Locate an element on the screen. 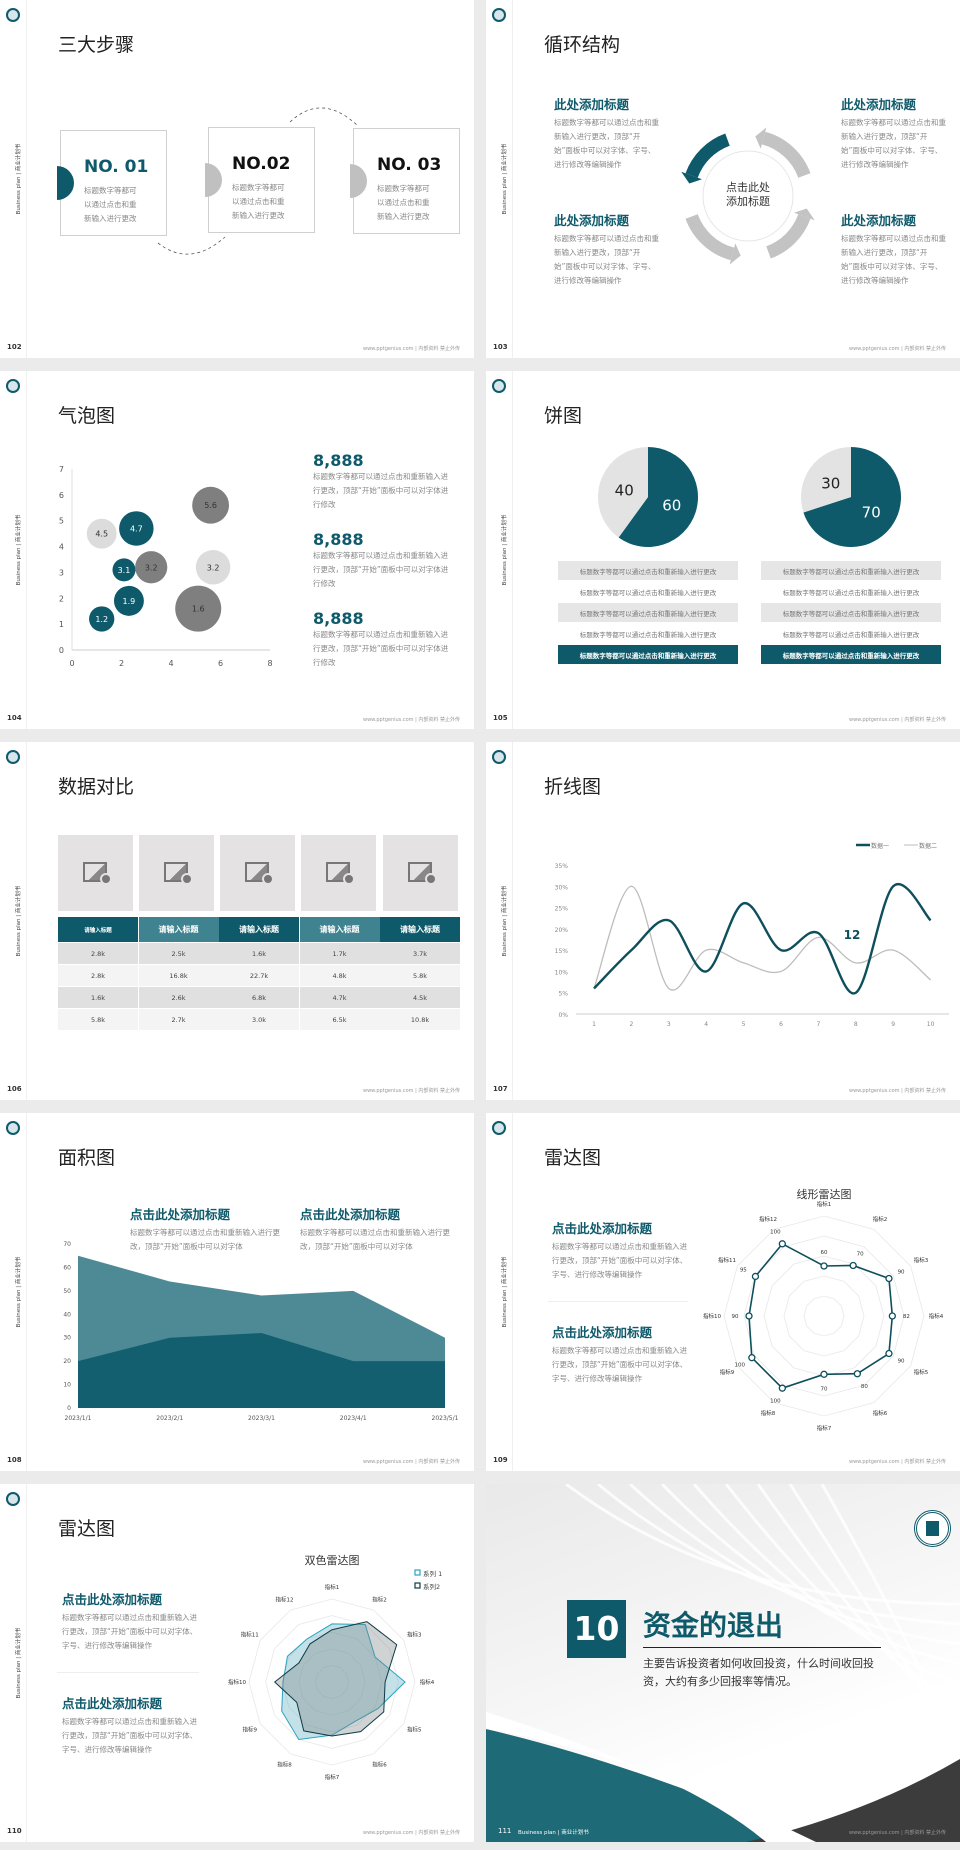 This screenshot has width=960, height=1850. block-title: 点击此处添加标题 is located at coordinates (112, 1703).